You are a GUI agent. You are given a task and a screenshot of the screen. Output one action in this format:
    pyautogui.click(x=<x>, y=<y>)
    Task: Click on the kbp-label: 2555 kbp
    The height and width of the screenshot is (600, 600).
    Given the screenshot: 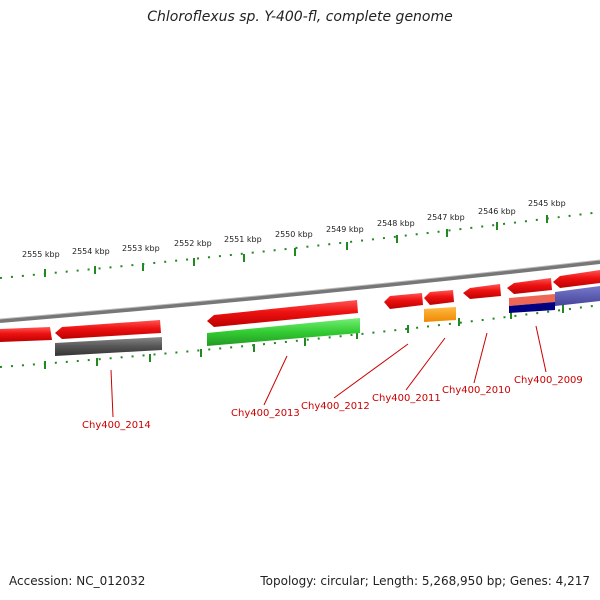 What is the action you would take?
    pyautogui.click(x=41, y=254)
    